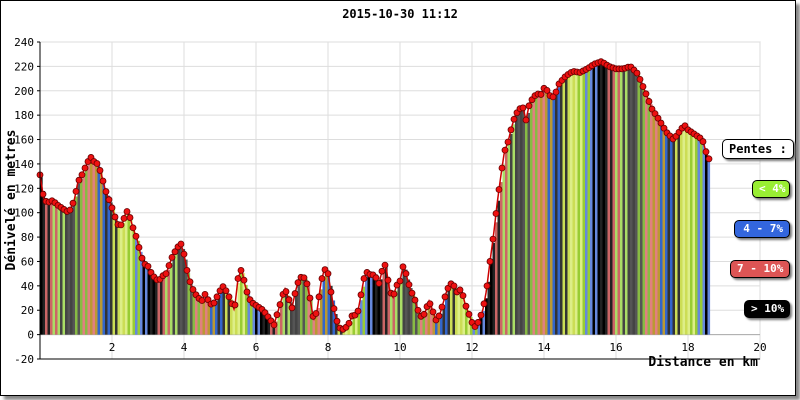 The image size is (800, 400). Describe the element at coordinates (256, 347) in the screenshot. I see `x-tick-label: 6` at that location.